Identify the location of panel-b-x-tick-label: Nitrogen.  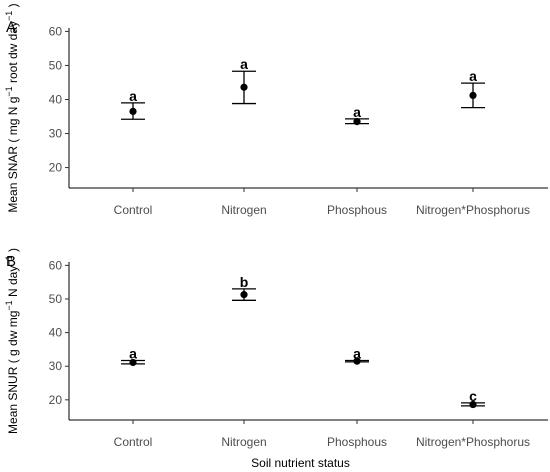
(243, 442).